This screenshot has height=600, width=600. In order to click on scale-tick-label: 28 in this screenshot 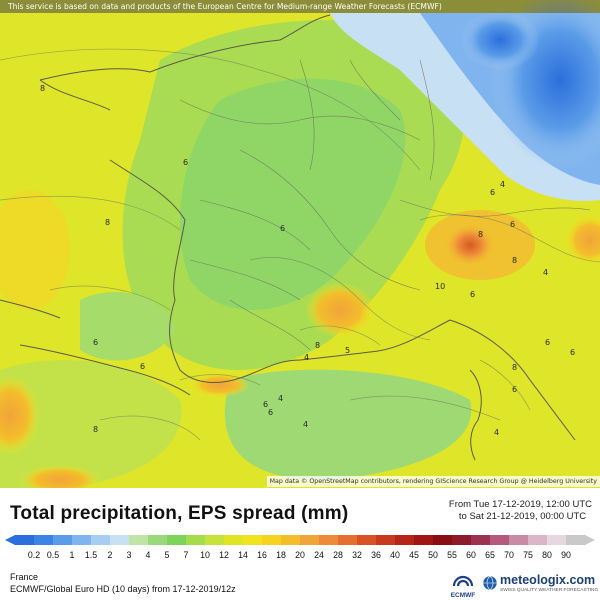, I will do `click(338, 555)`.